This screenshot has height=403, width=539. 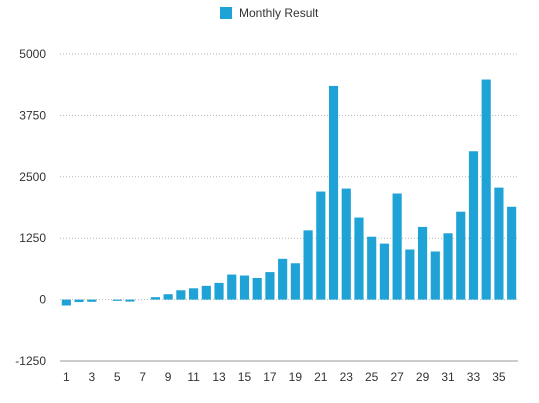 What do you see at coordinates (474, 377) in the screenshot?
I see `x-tick-label: 33` at bounding box center [474, 377].